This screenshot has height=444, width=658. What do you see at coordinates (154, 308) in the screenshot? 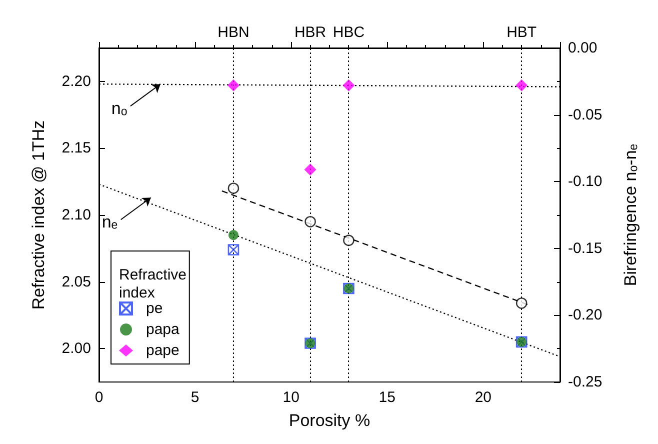
I see `legend-label: pe` at bounding box center [154, 308].